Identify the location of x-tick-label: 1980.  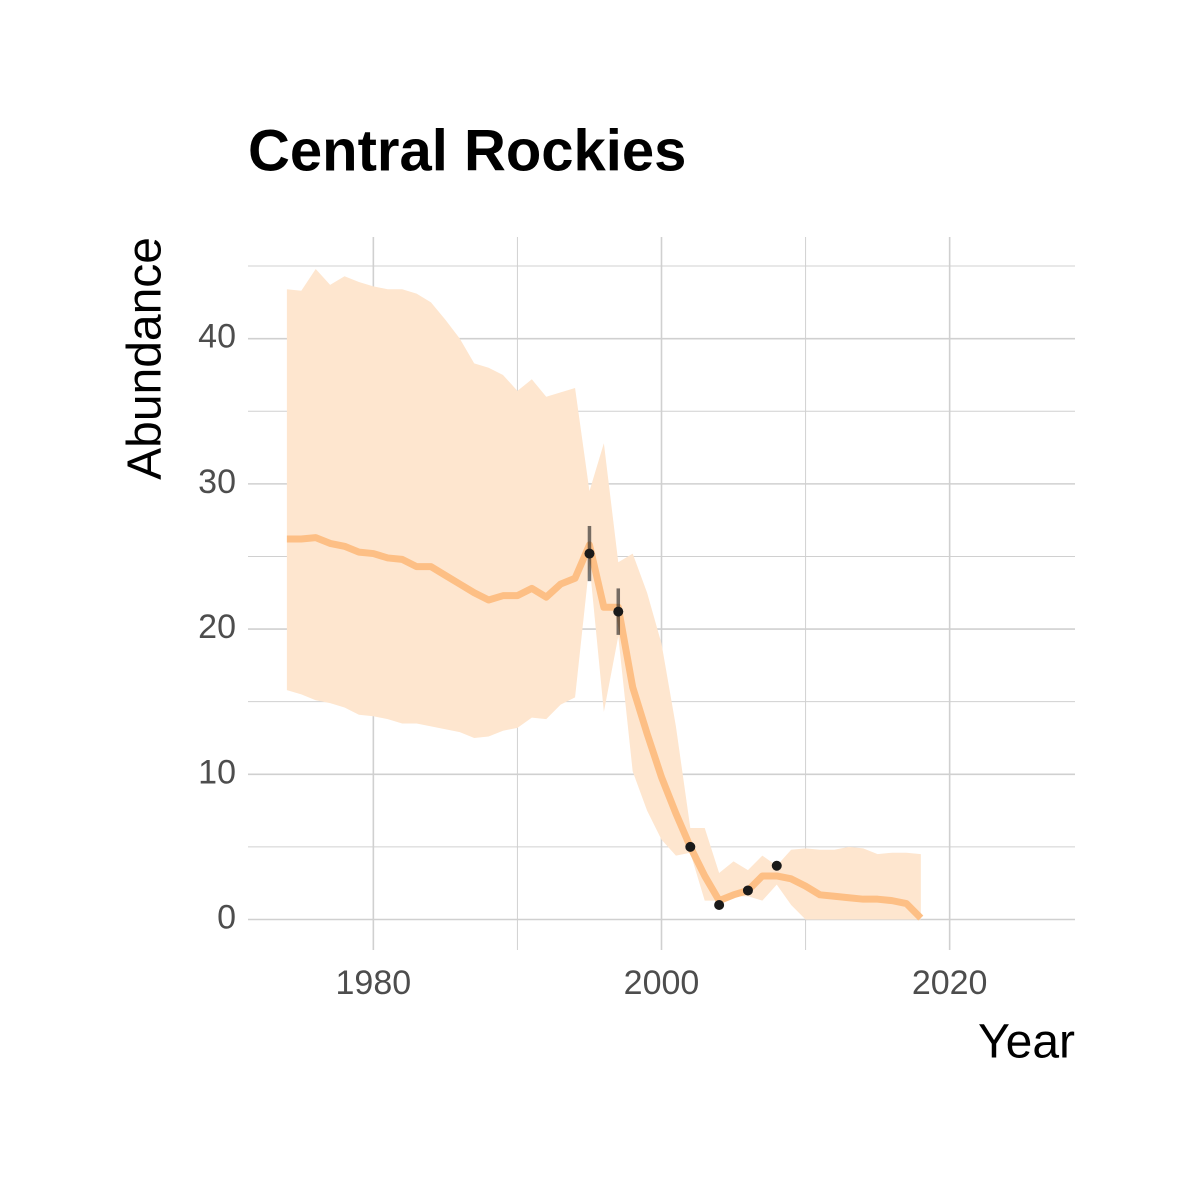
(374, 983).